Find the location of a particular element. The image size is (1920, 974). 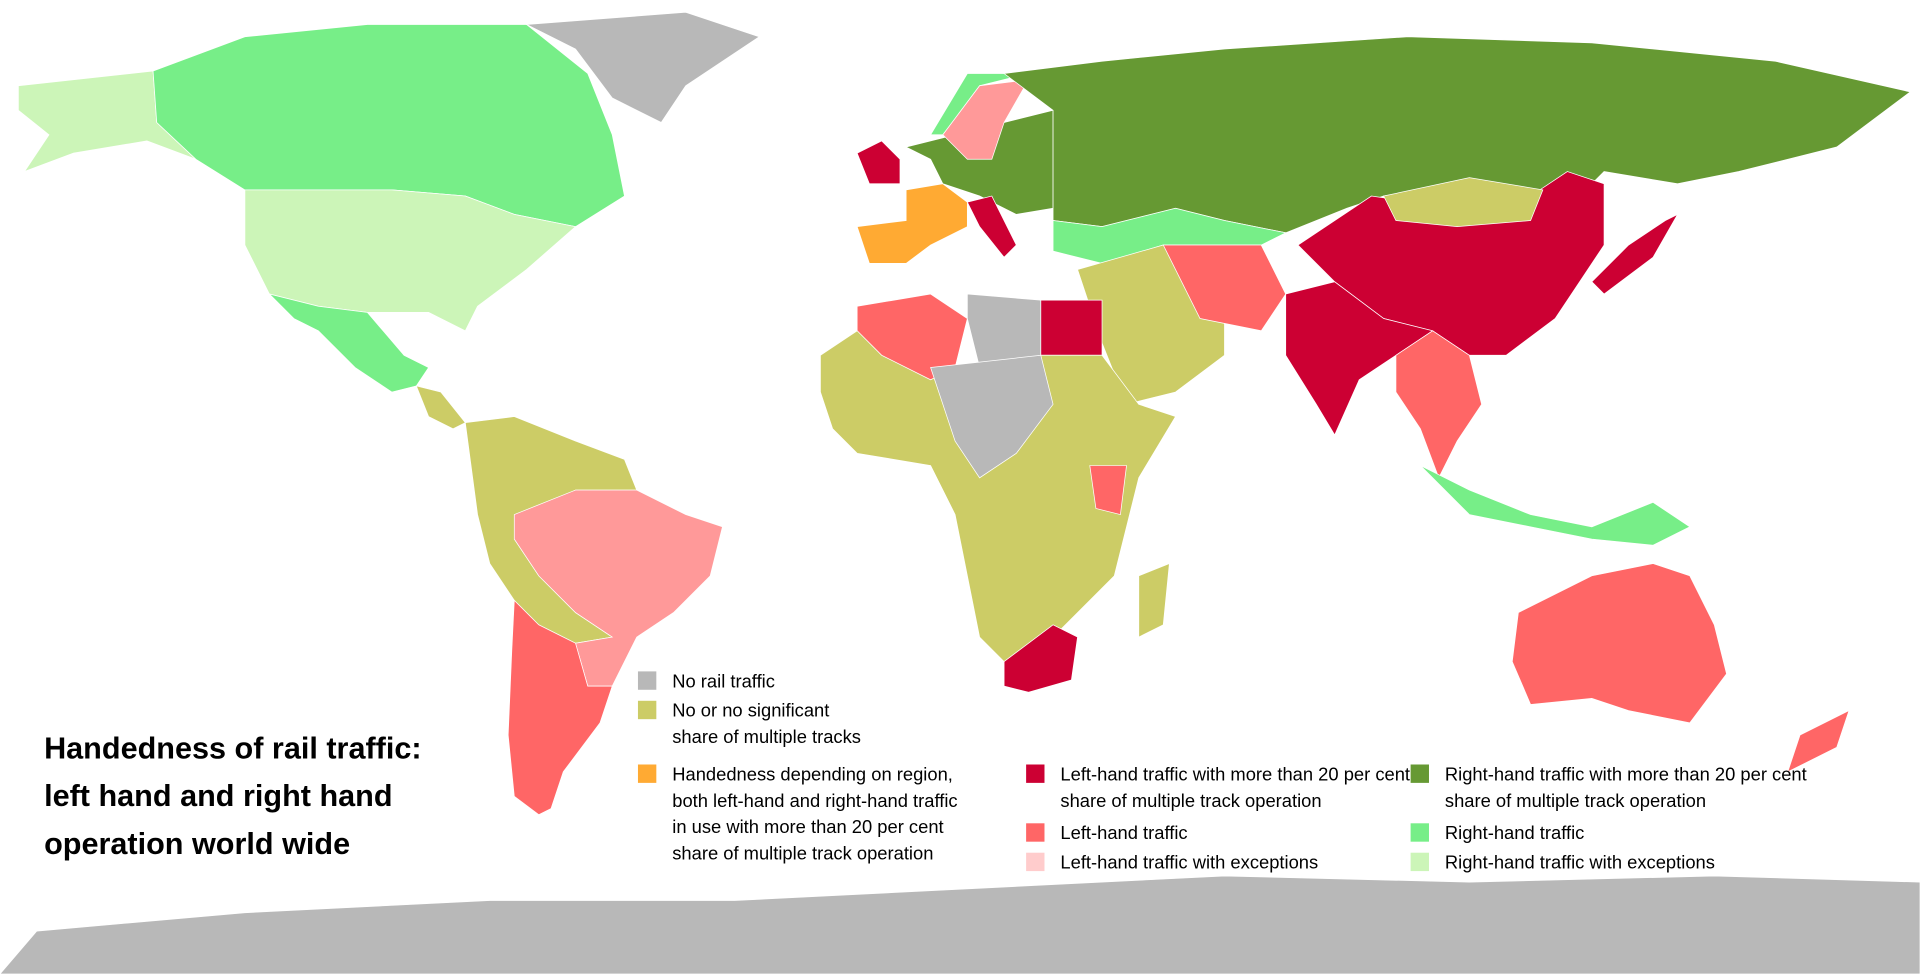

argentina-chile is located at coordinates (560, 707).